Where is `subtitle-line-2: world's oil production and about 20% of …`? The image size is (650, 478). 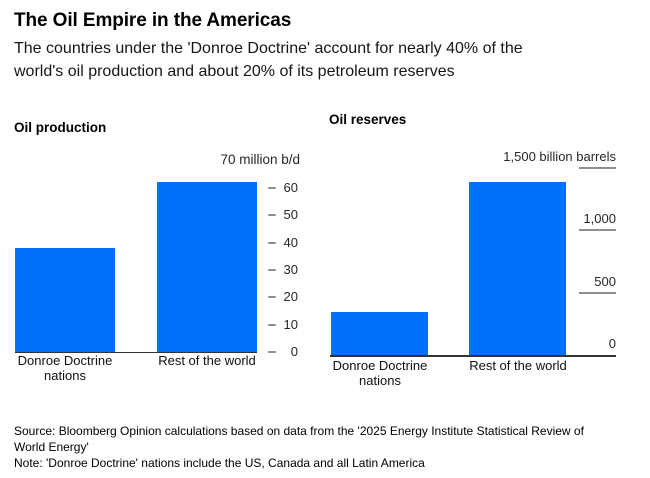 subtitle-line-2: world's oil production and about 20% of … is located at coordinates (234, 71).